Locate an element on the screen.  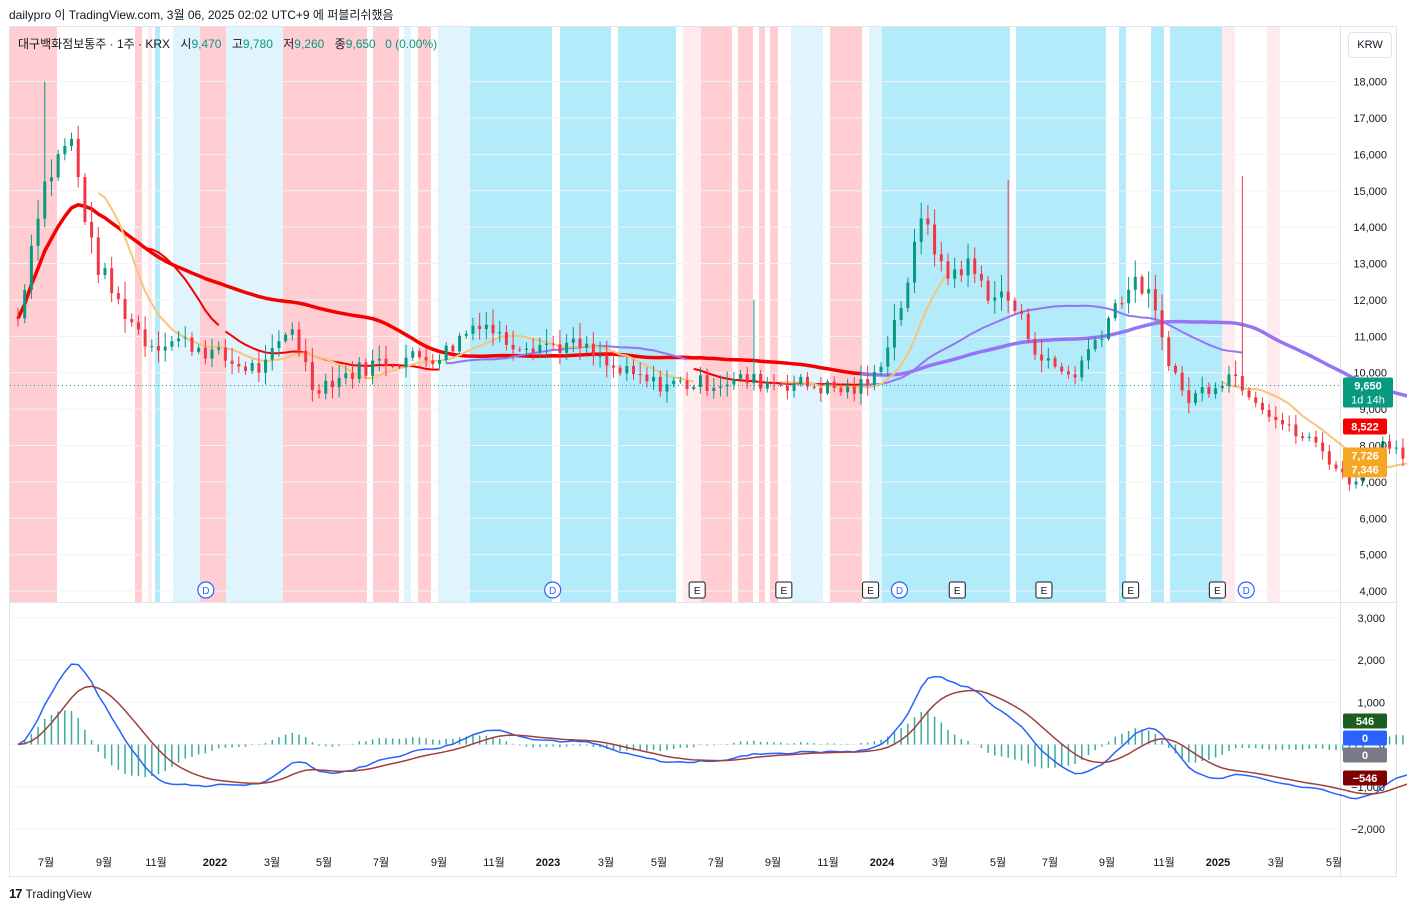
badge-bg is located at coordinates (1365, 426).